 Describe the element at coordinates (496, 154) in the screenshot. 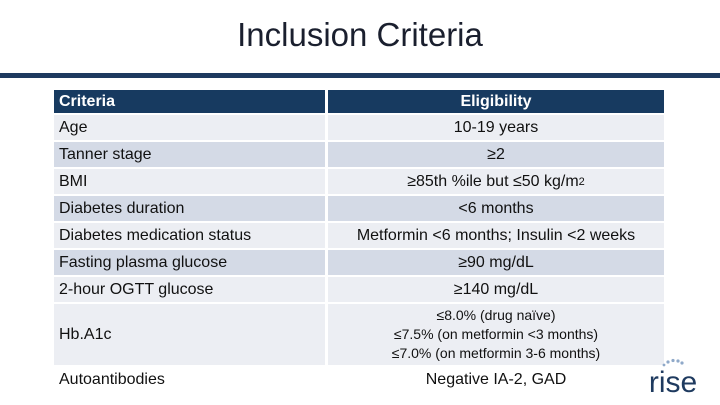

I see `eligibility-cell: ≥2` at that location.